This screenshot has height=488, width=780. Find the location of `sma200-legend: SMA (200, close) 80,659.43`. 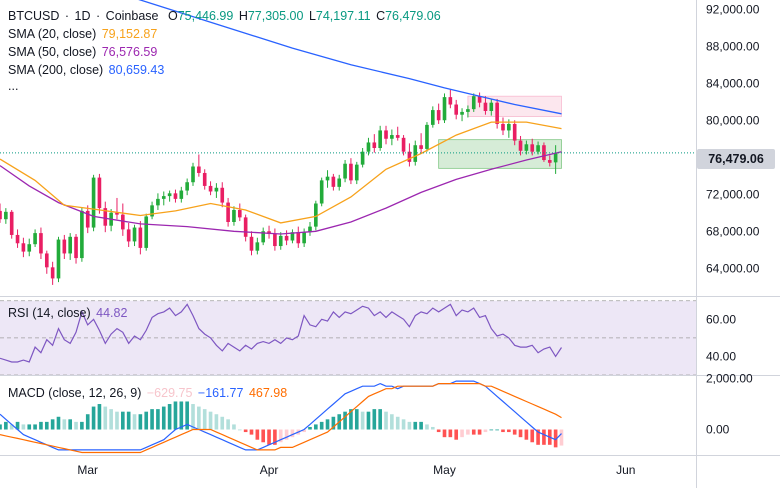

sma200-legend: SMA (200, close) 80,659.43 is located at coordinates (87, 70).